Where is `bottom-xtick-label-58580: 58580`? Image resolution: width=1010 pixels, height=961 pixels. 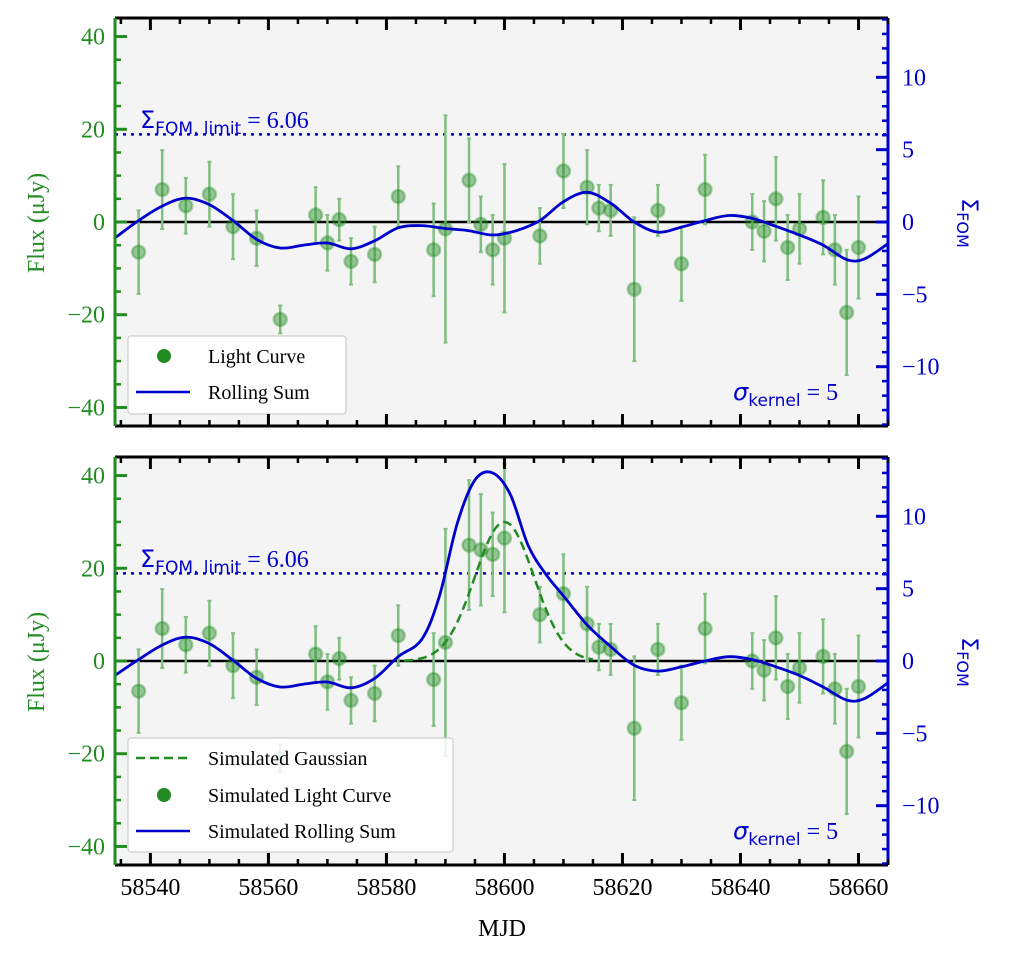
bottom-xtick-label-58580: 58580 is located at coordinates (386, 888).